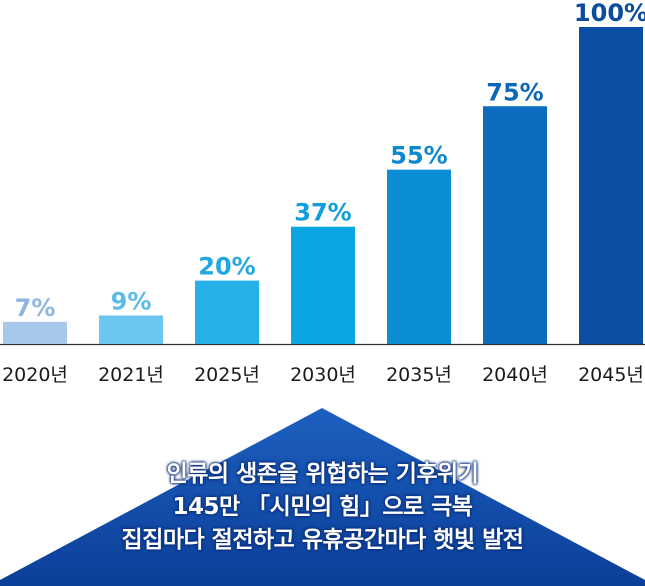 The width and height of the screenshot is (645, 586). I want to click on banner-line-2: 145만 「시민의 힘」으로 극복, so click(322, 507).